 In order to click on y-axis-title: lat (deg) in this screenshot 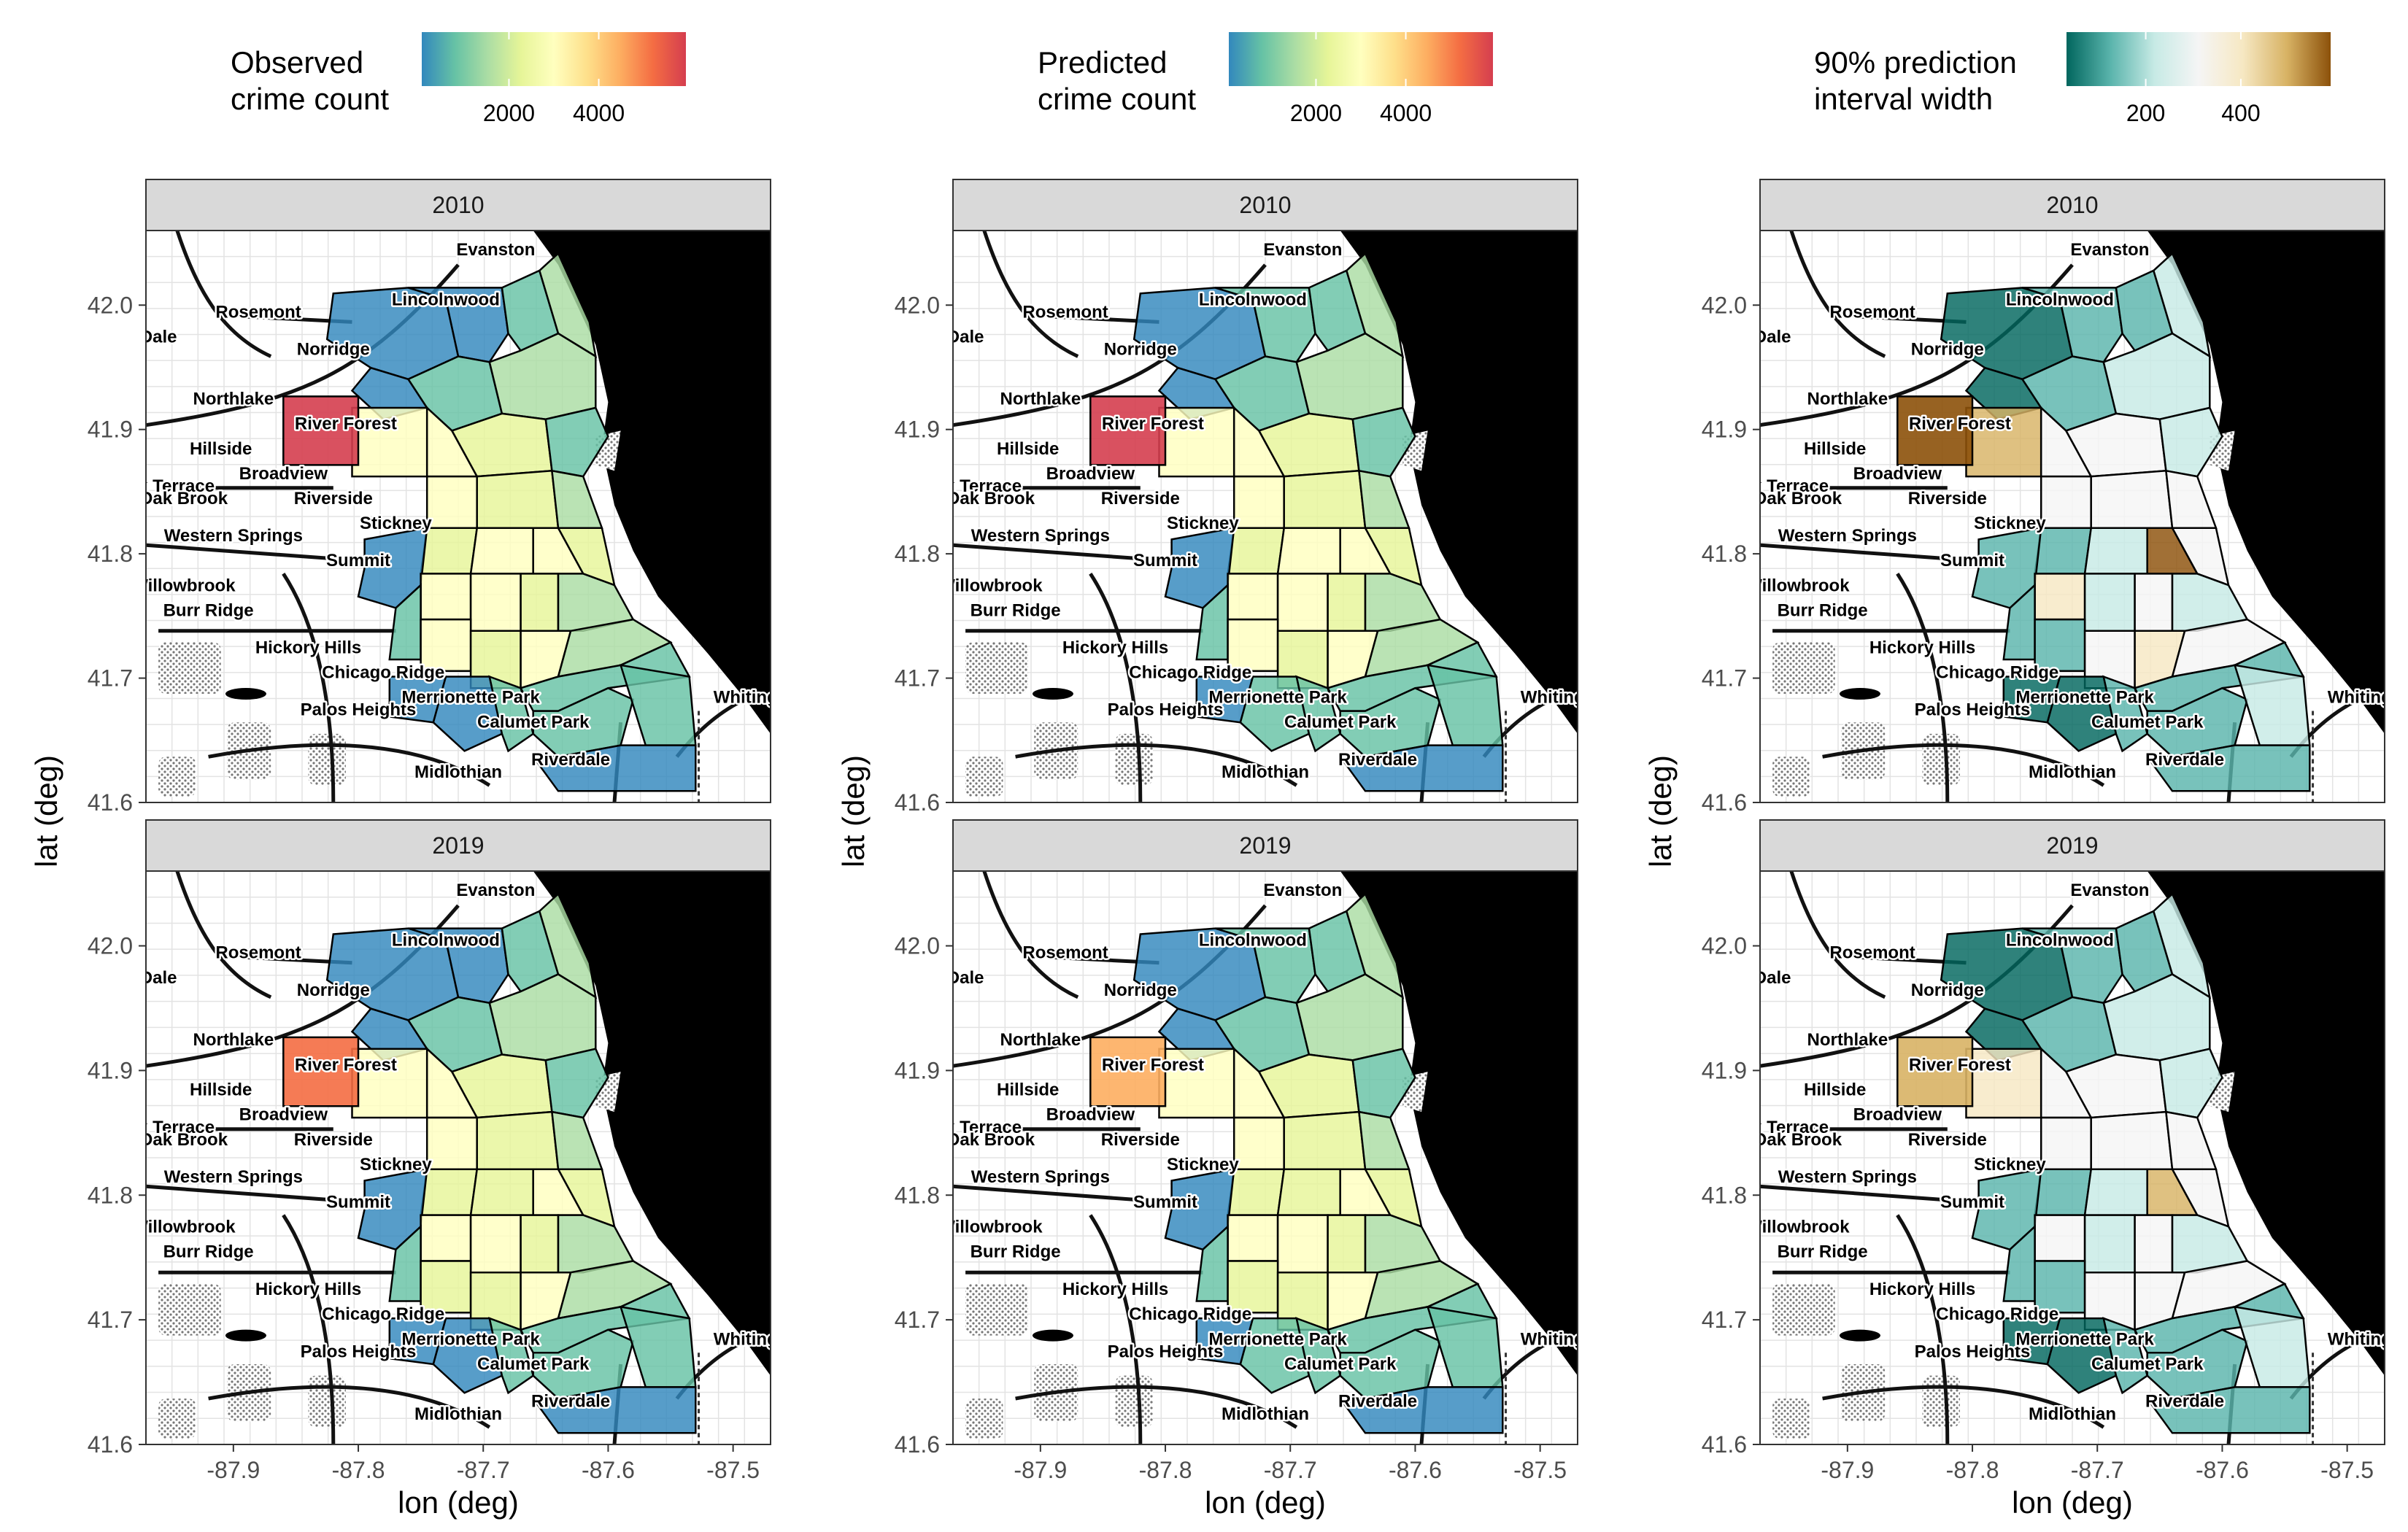, I will do `click(46, 811)`.